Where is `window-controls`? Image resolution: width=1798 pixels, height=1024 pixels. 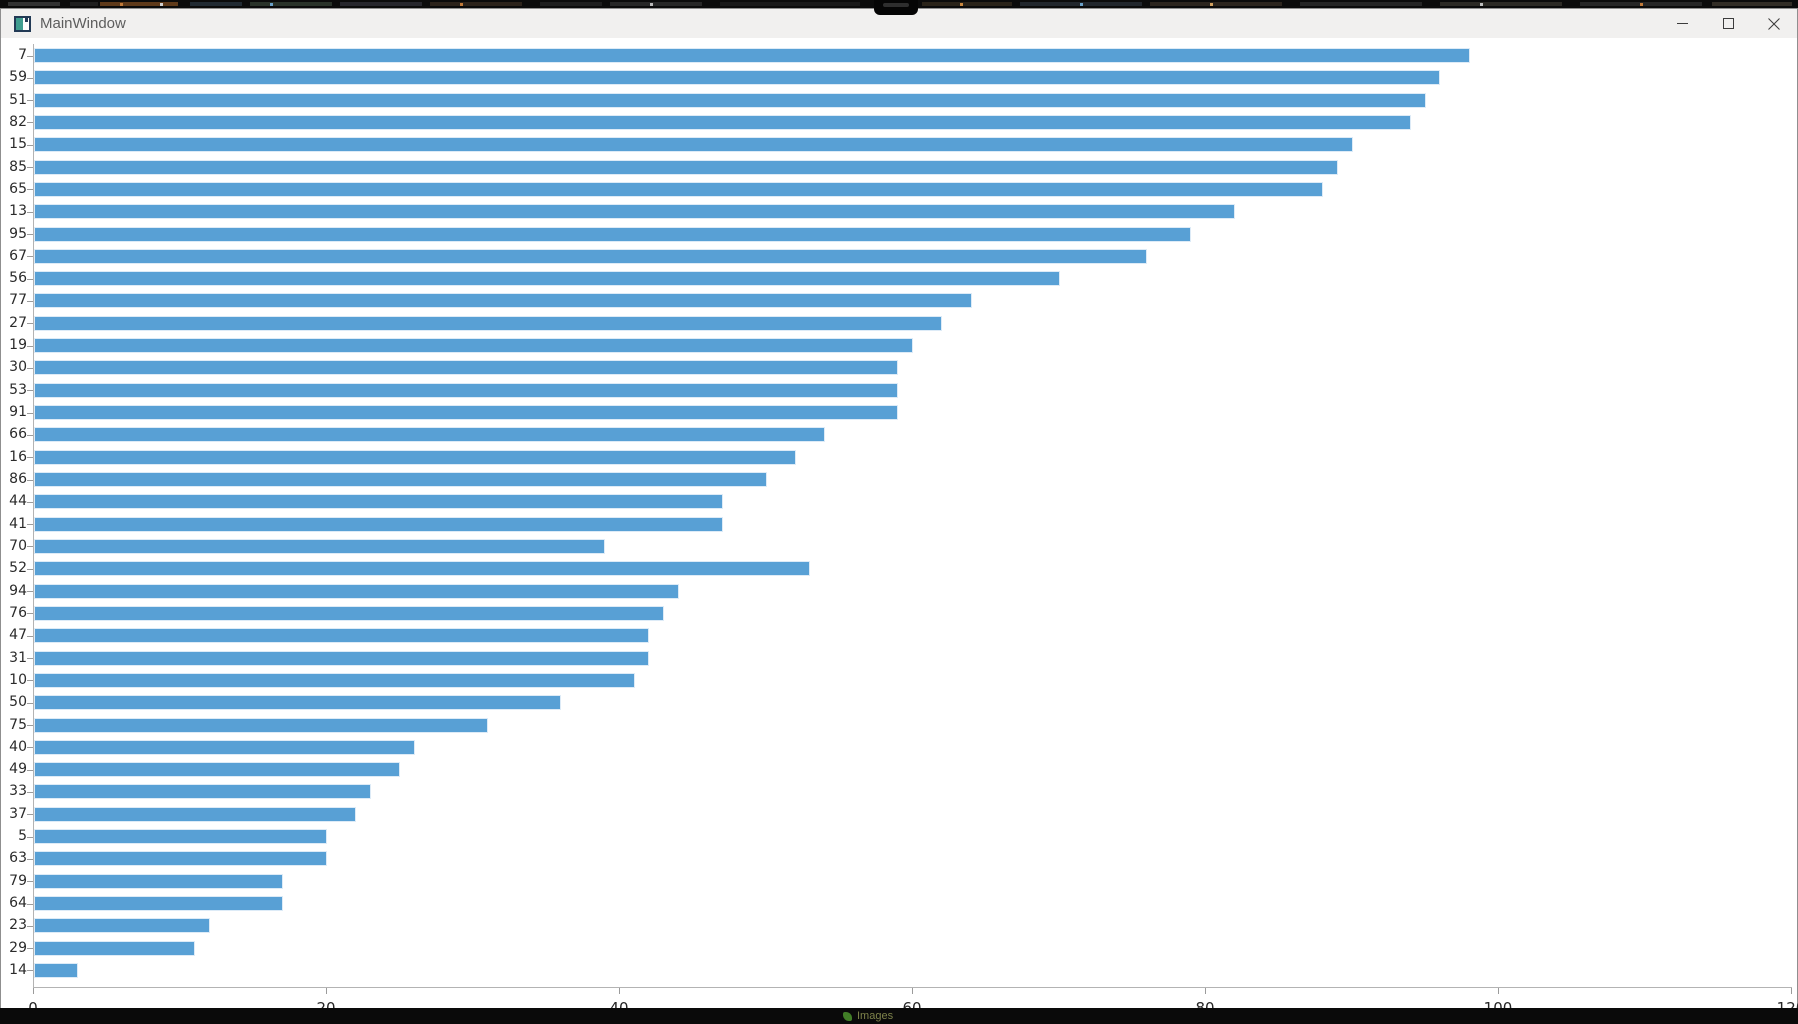
window-controls is located at coordinates (1728, 23).